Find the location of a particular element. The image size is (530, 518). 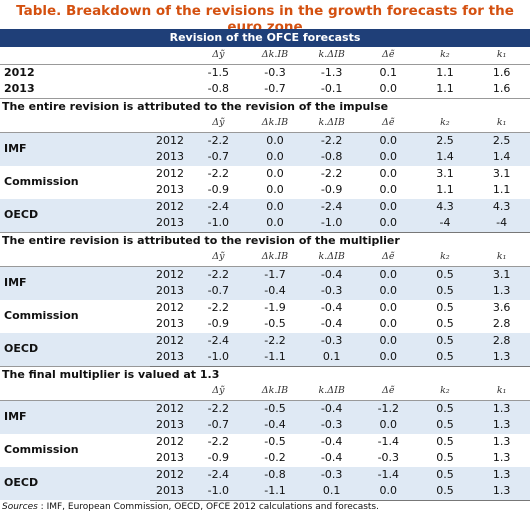

value-cell: -0.8 is located at coordinates (331, 157).